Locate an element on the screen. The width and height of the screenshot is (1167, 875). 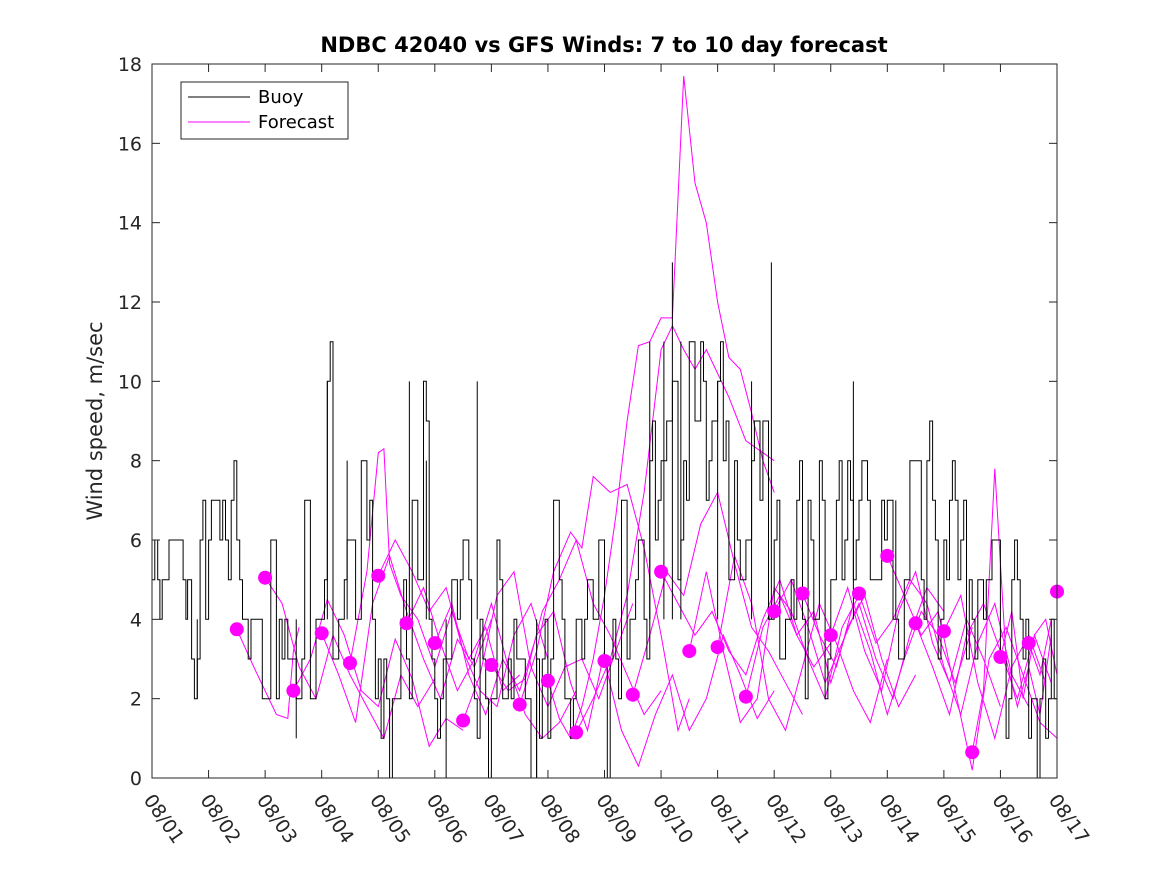
y-tick-label: 14 is located at coordinates (130, 224).